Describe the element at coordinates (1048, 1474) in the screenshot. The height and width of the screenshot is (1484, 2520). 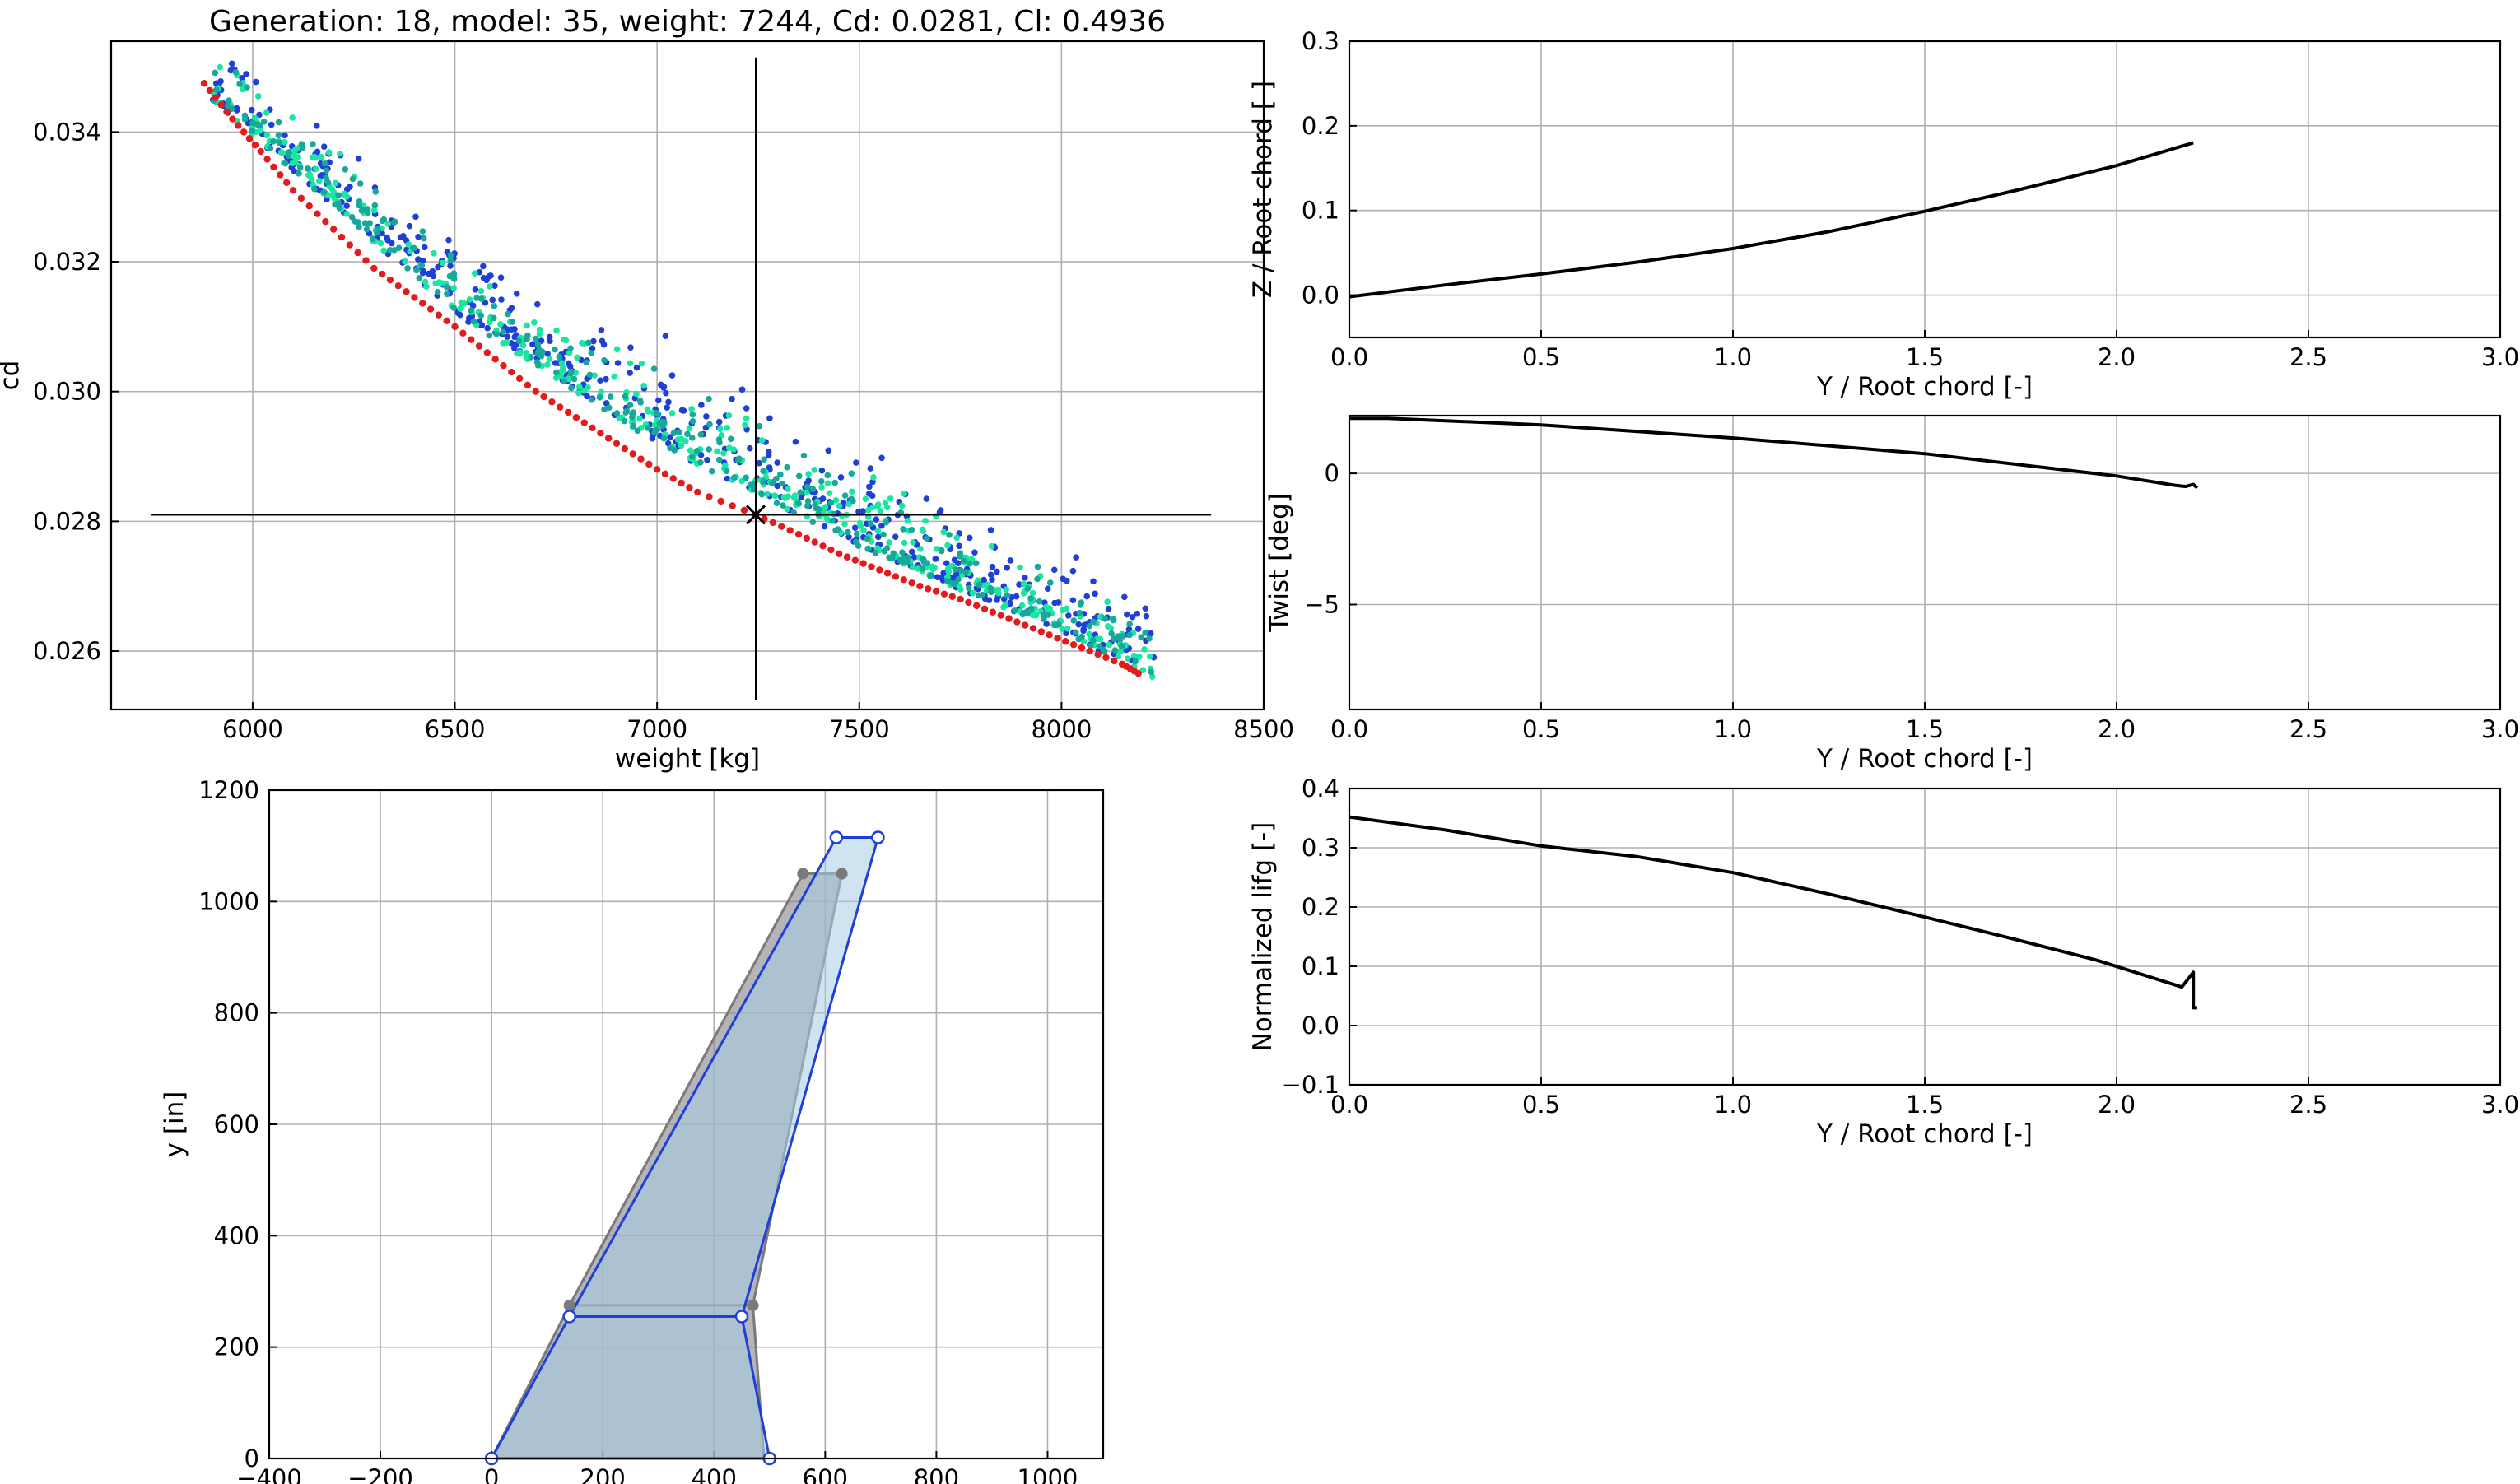
I see `planform-x-tick-label: 1000` at that location.